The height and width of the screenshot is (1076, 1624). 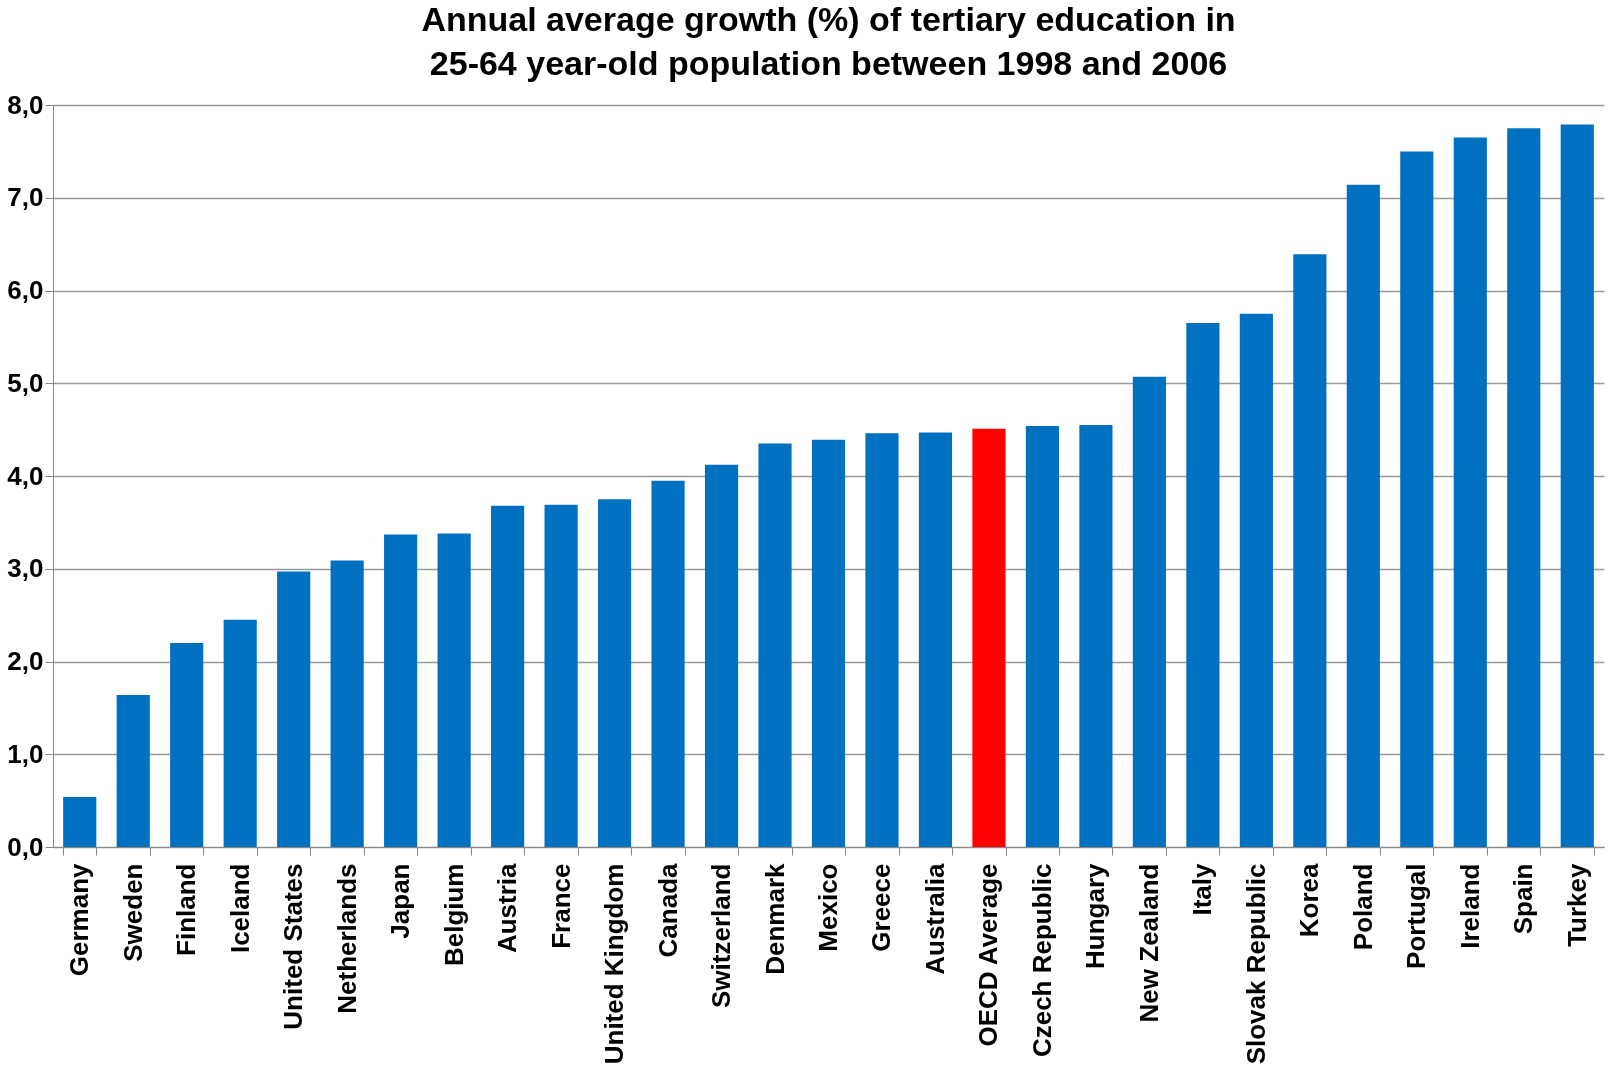 I want to click on x-tick-label: United States, so click(x=293, y=946).